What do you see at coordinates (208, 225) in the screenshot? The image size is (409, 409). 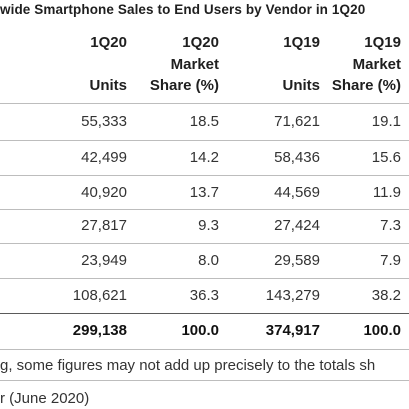 I see `table-cell-1q20-share: 9.3` at bounding box center [208, 225].